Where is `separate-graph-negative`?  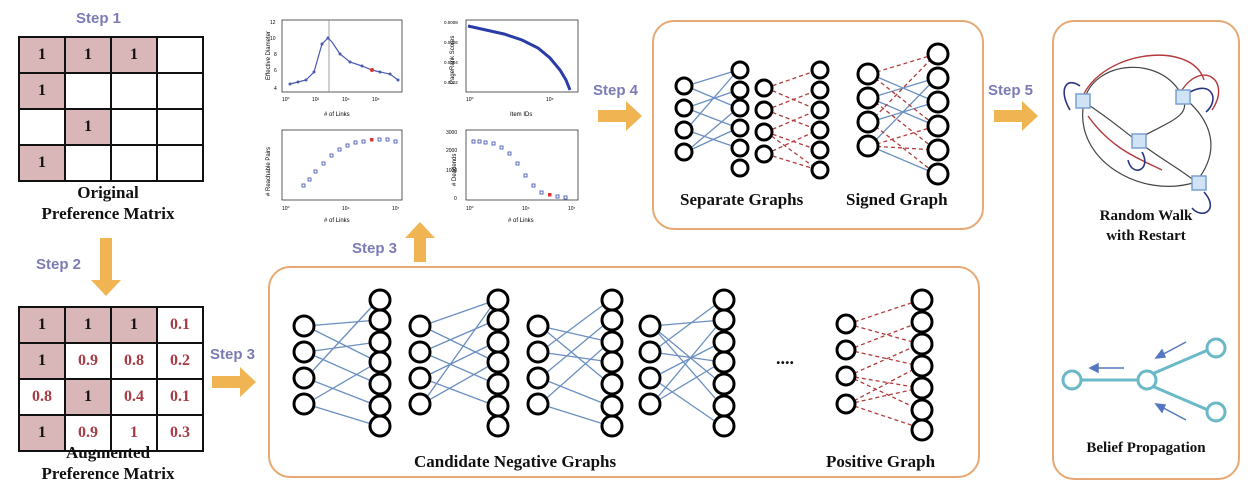
separate-graph-negative is located at coordinates (792, 120).